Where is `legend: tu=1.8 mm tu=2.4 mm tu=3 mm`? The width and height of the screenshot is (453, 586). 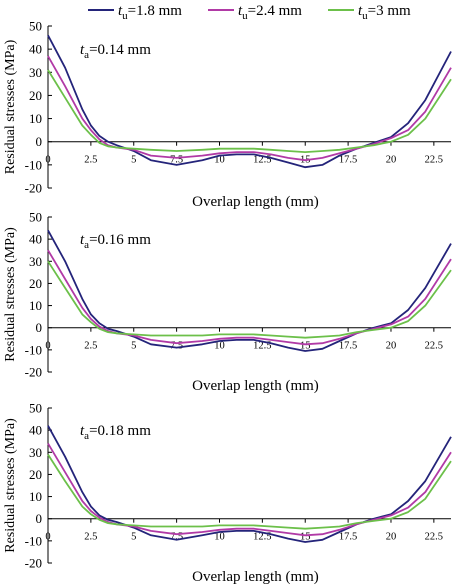
legend: tu=1.8 mm tu=2.4 mm tu=3 mm is located at coordinates (226, 11).